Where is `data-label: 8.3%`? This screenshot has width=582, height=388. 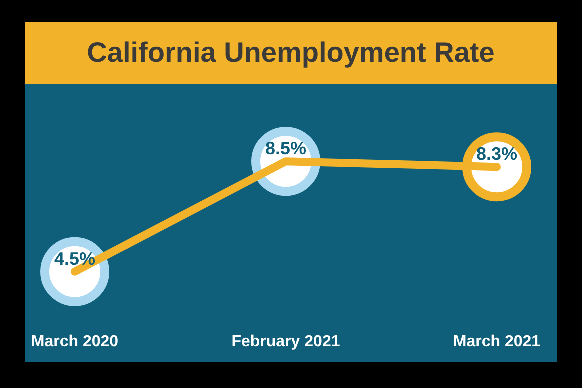 data-label: 8.3% is located at coordinates (497, 154).